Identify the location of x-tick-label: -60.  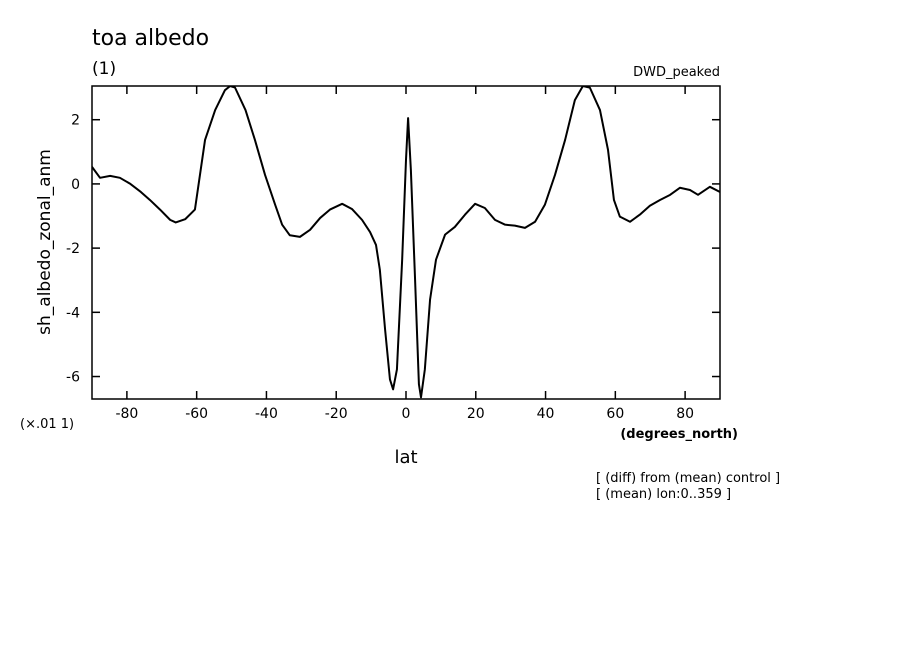
(196, 414).